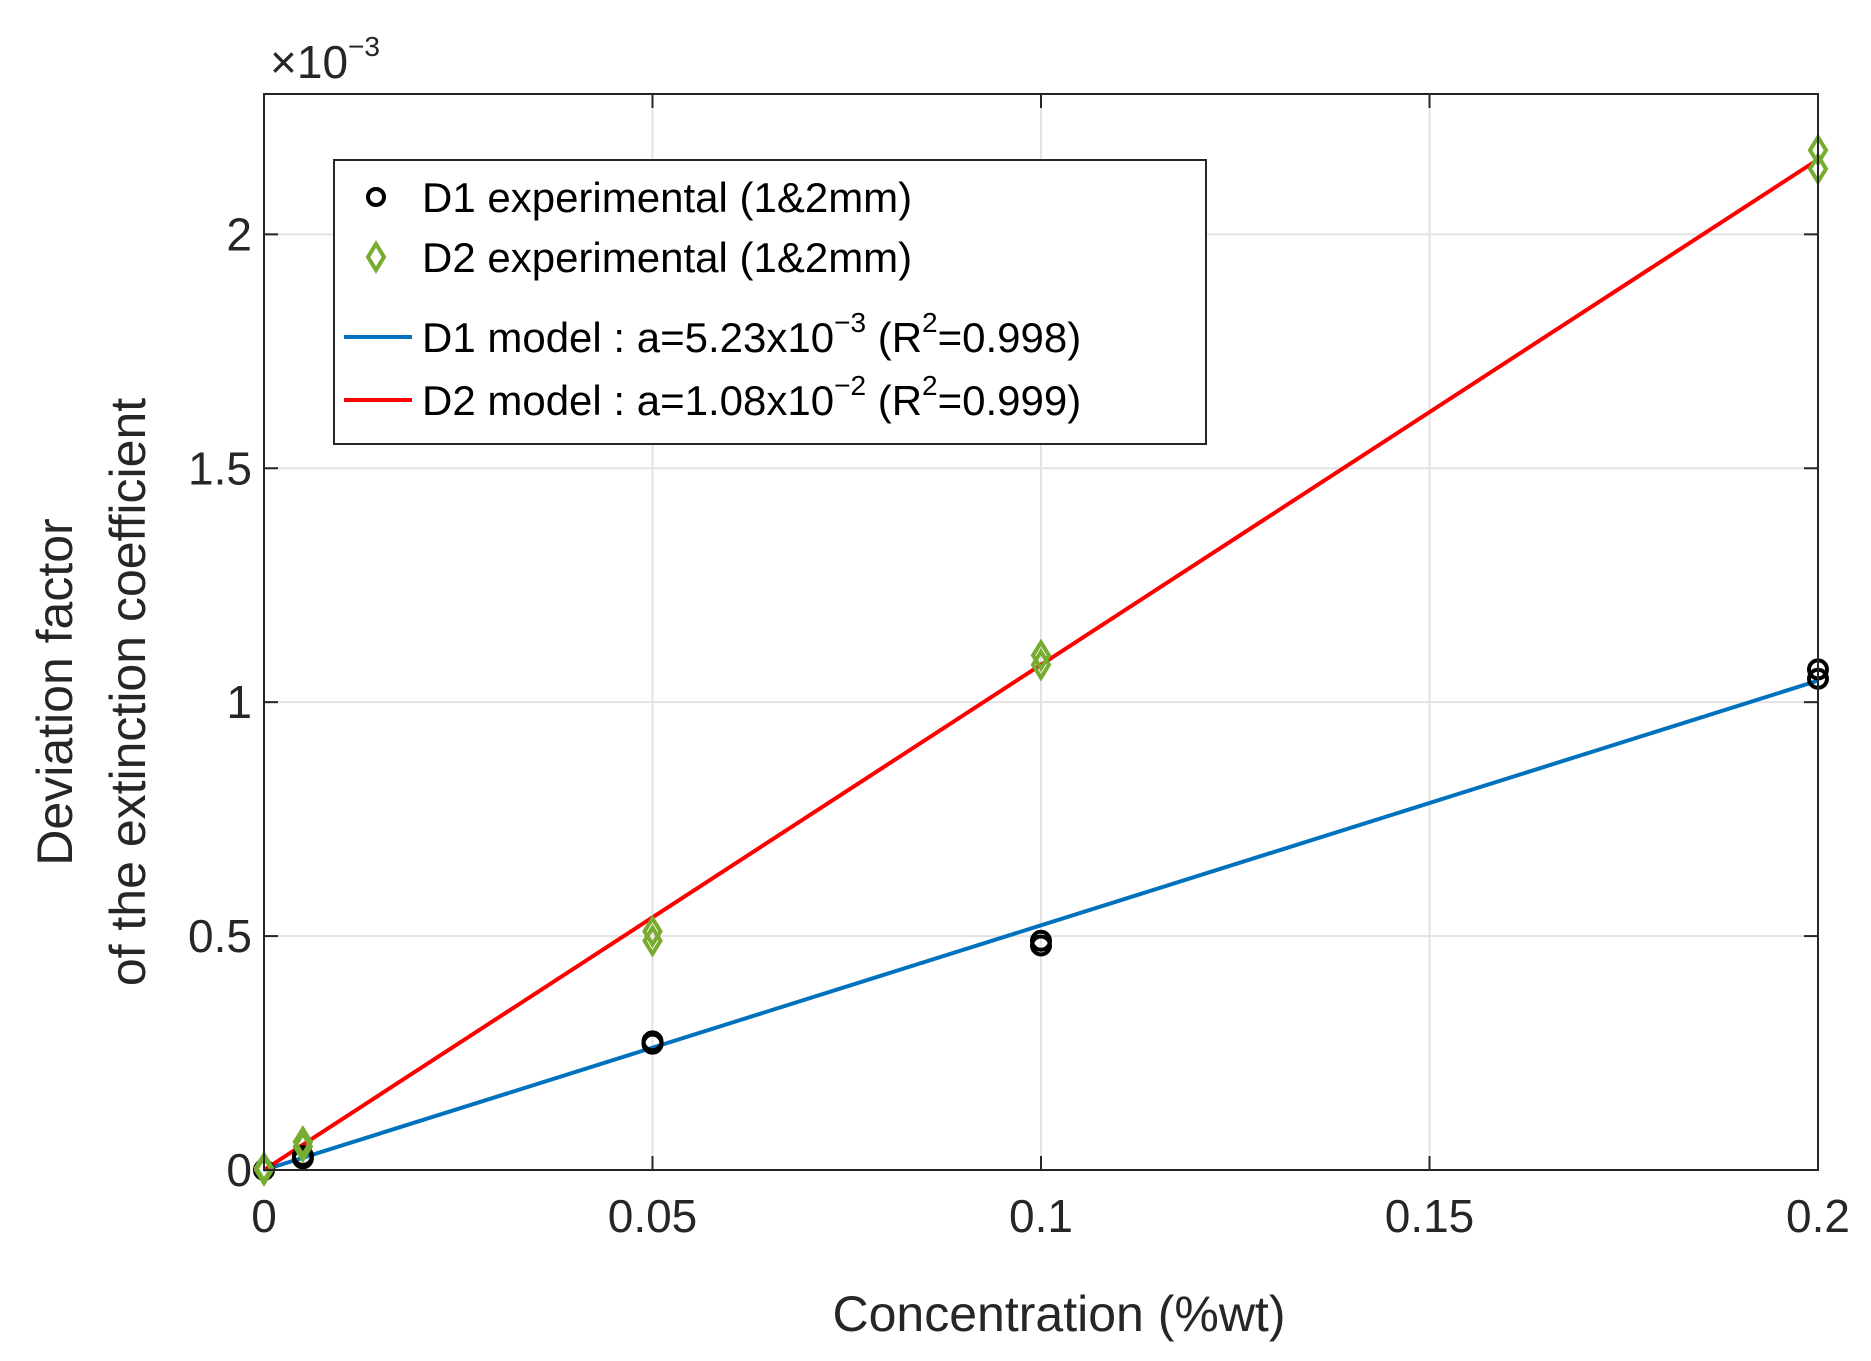  What do you see at coordinates (239, 234) in the screenshot?
I see `y-tick-label: 2` at bounding box center [239, 234].